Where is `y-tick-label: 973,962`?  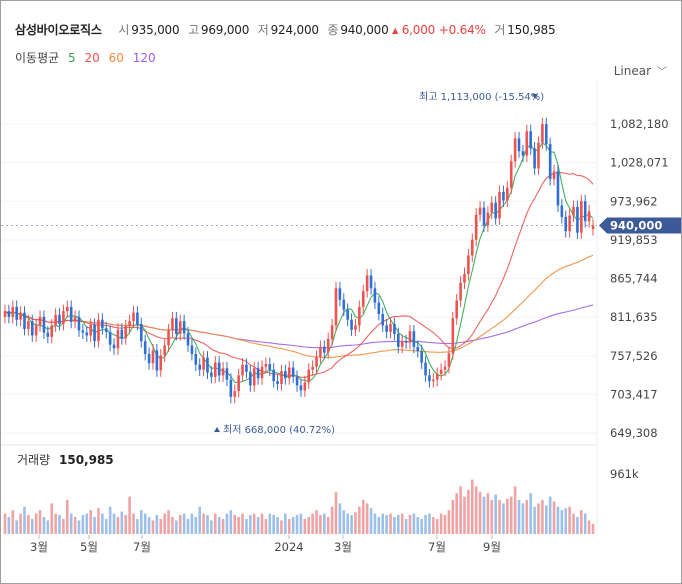
y-tick-label: 973,962 is located at coordinates (634, 201).